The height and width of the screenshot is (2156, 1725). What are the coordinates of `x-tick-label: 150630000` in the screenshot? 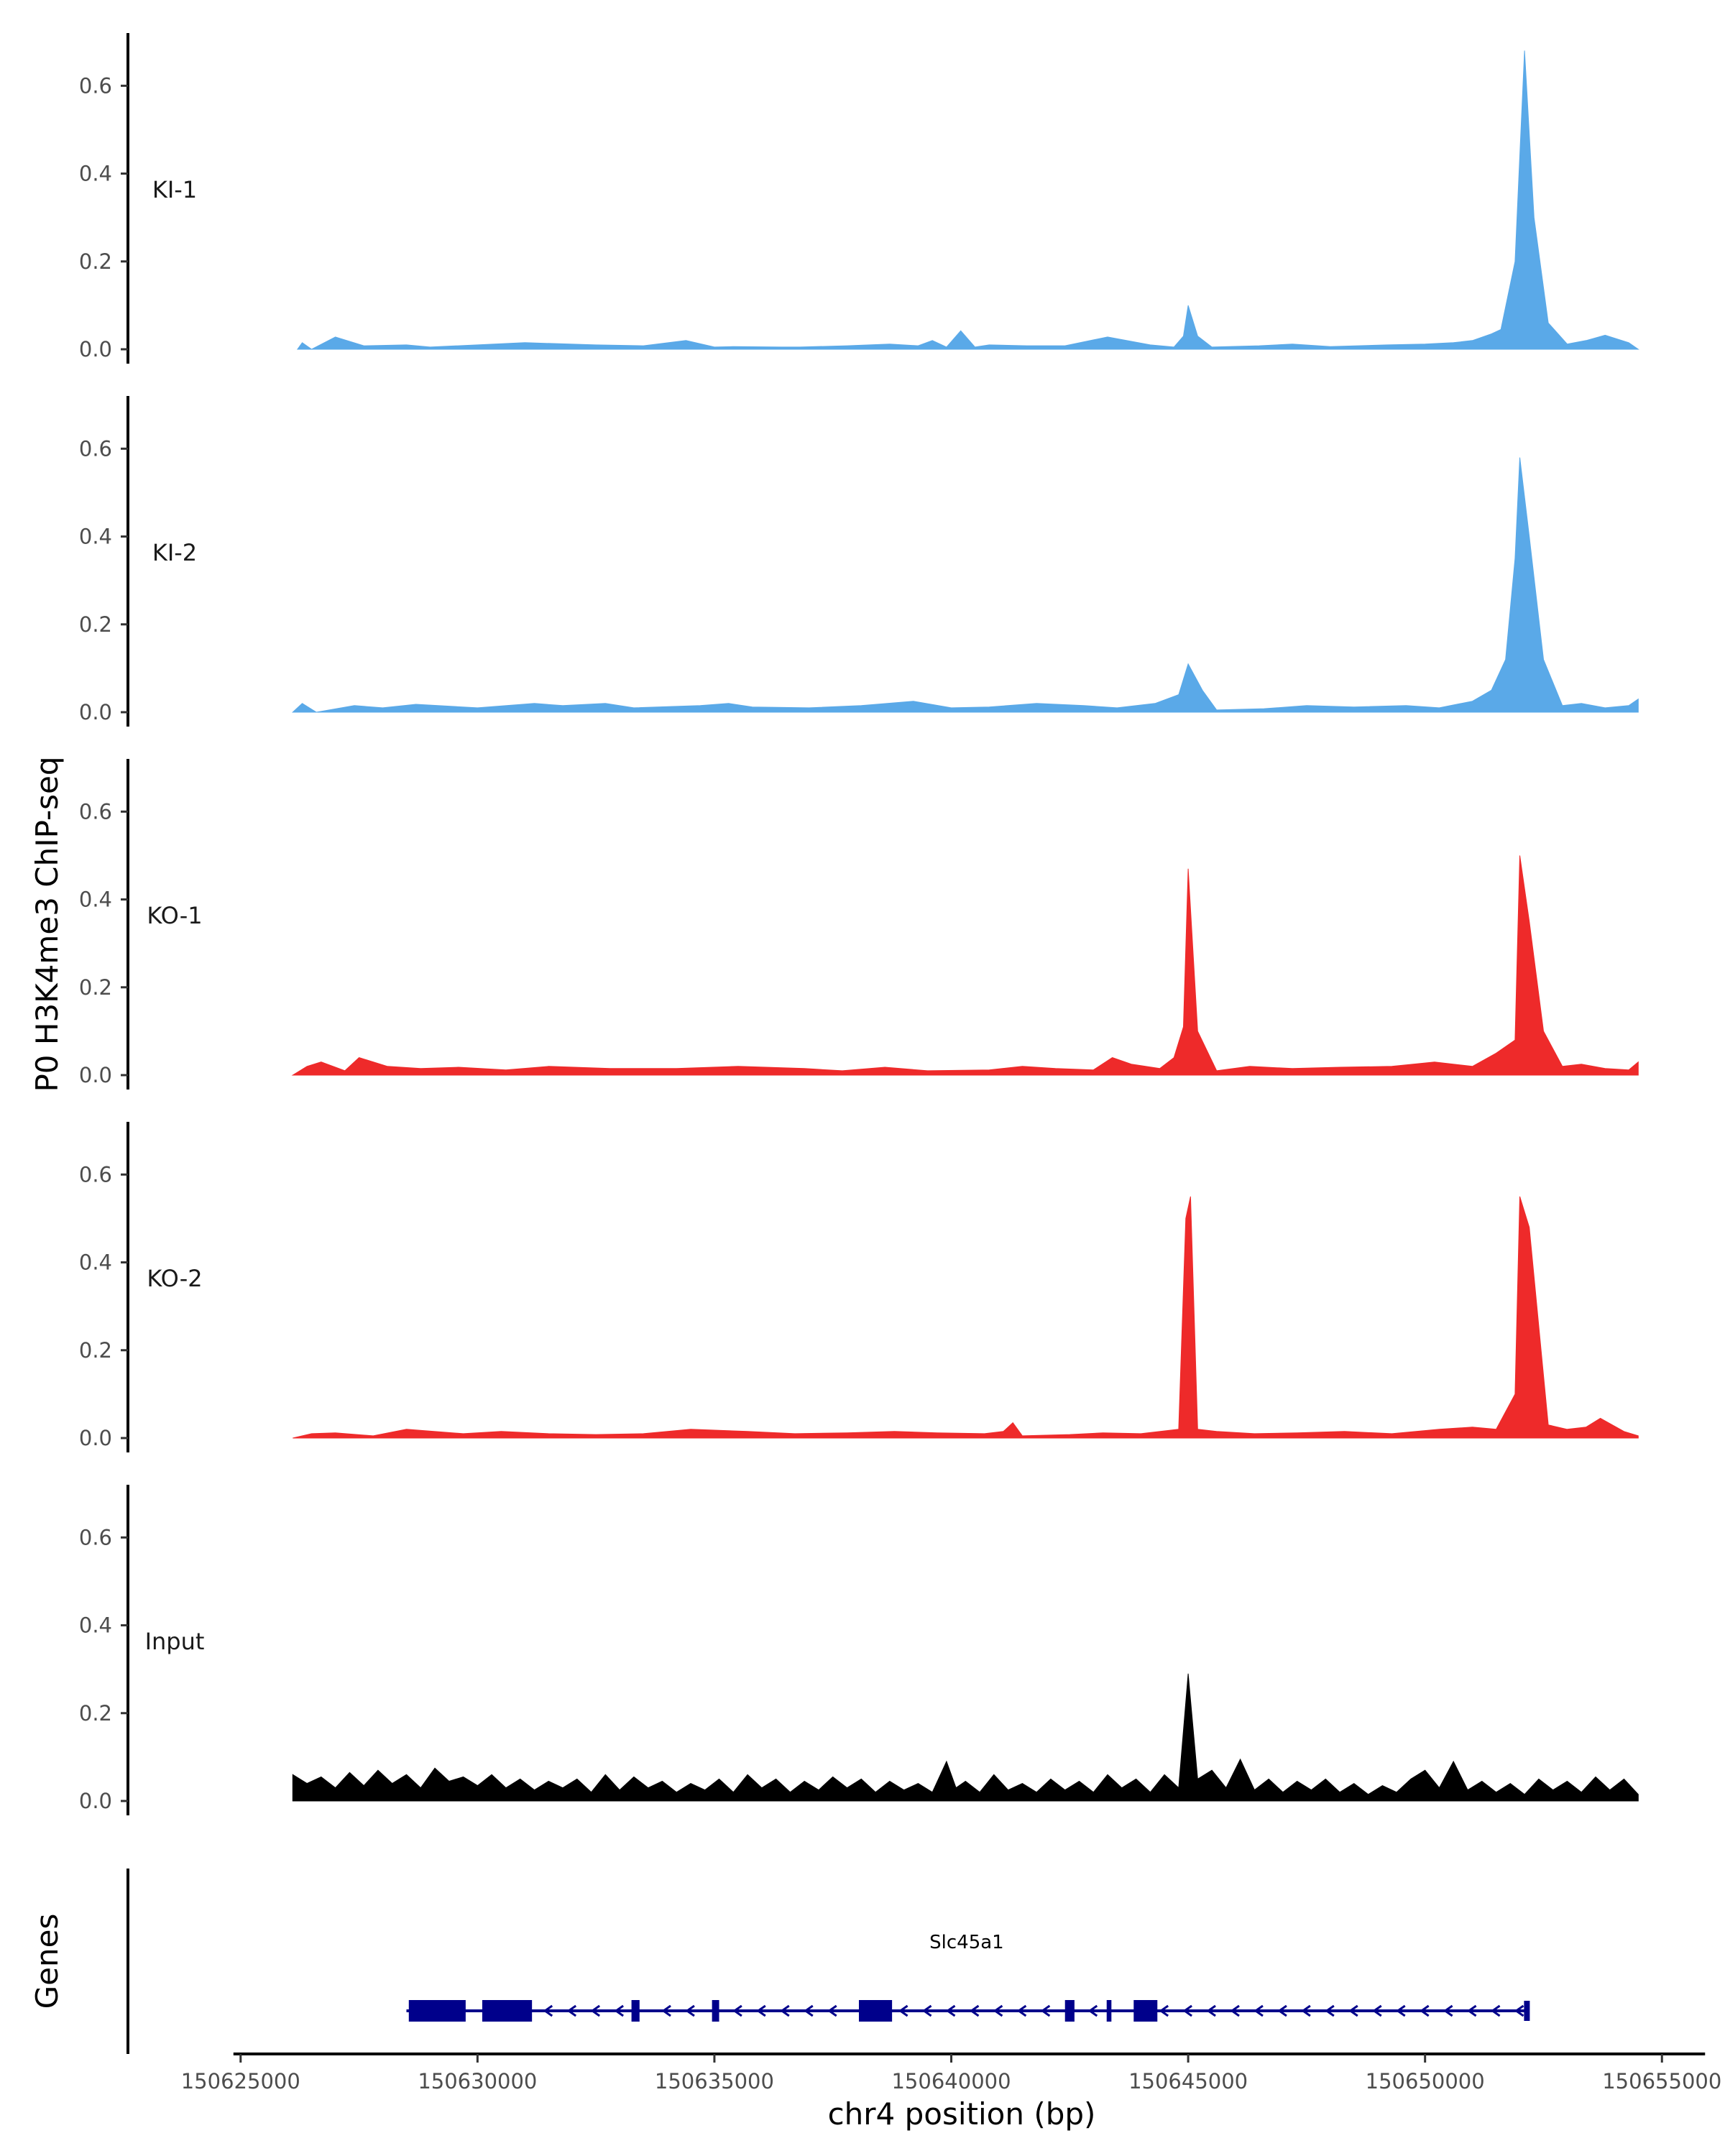 It's located at (477, 2081).